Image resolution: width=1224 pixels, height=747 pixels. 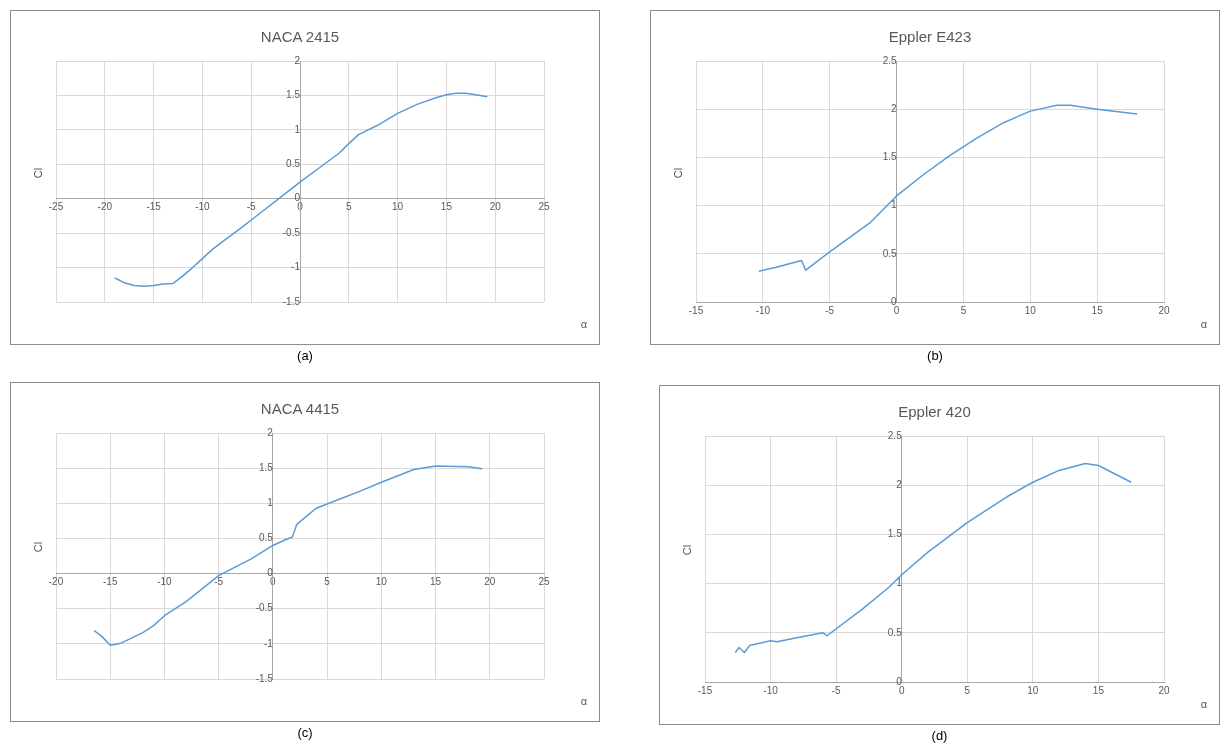 What do you see at coordinates (56, 207) in the screenshot?
I see `x-tick-label: -25` at bounding box center [56, 207].